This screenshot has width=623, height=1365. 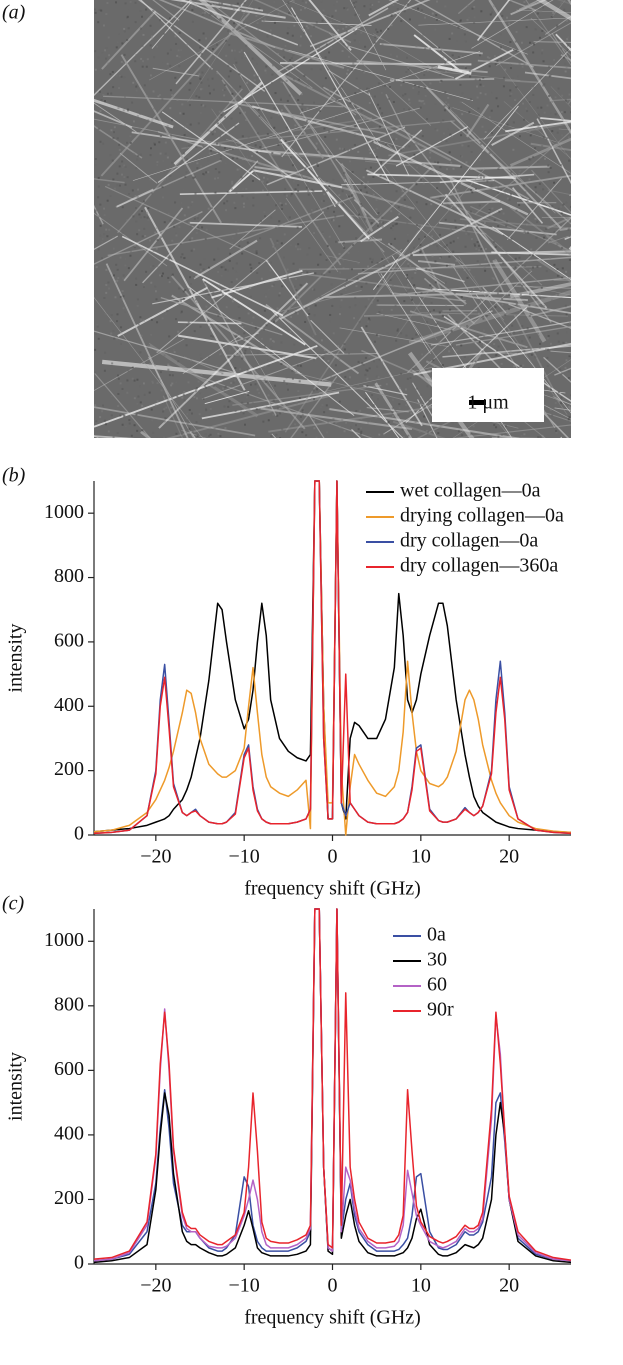 I want to click on y-tick-label: 0, so click(x=79, y=834).